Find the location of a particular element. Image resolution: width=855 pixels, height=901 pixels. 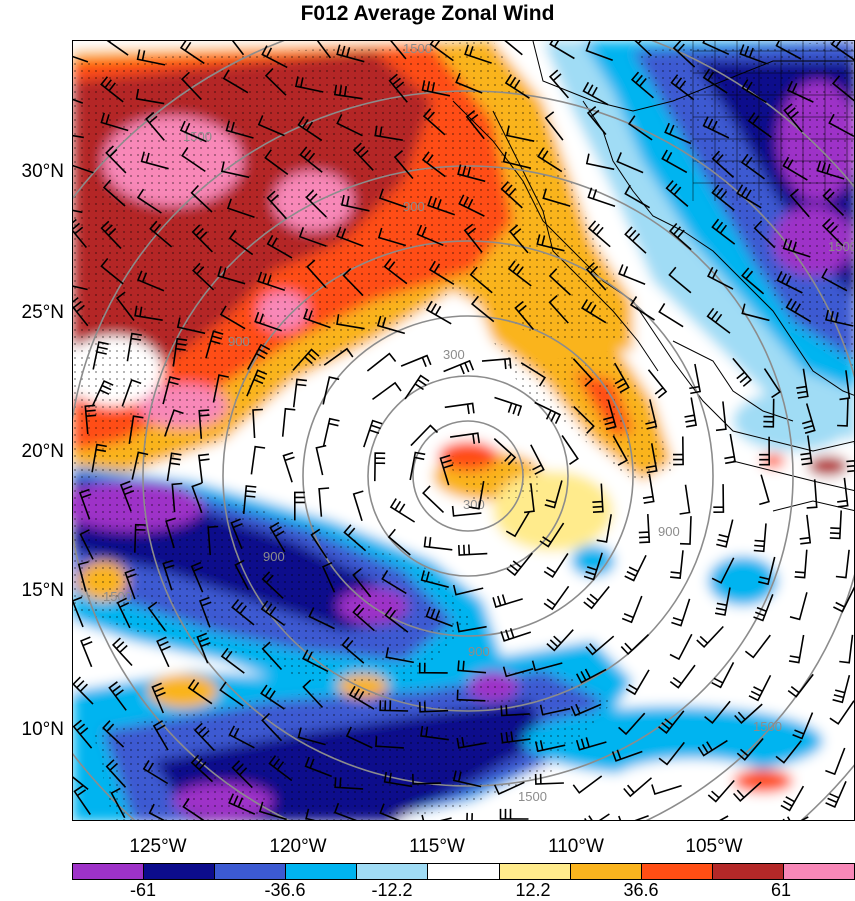

lat-label-15n: 15°N is located at coordinates (42, 590).